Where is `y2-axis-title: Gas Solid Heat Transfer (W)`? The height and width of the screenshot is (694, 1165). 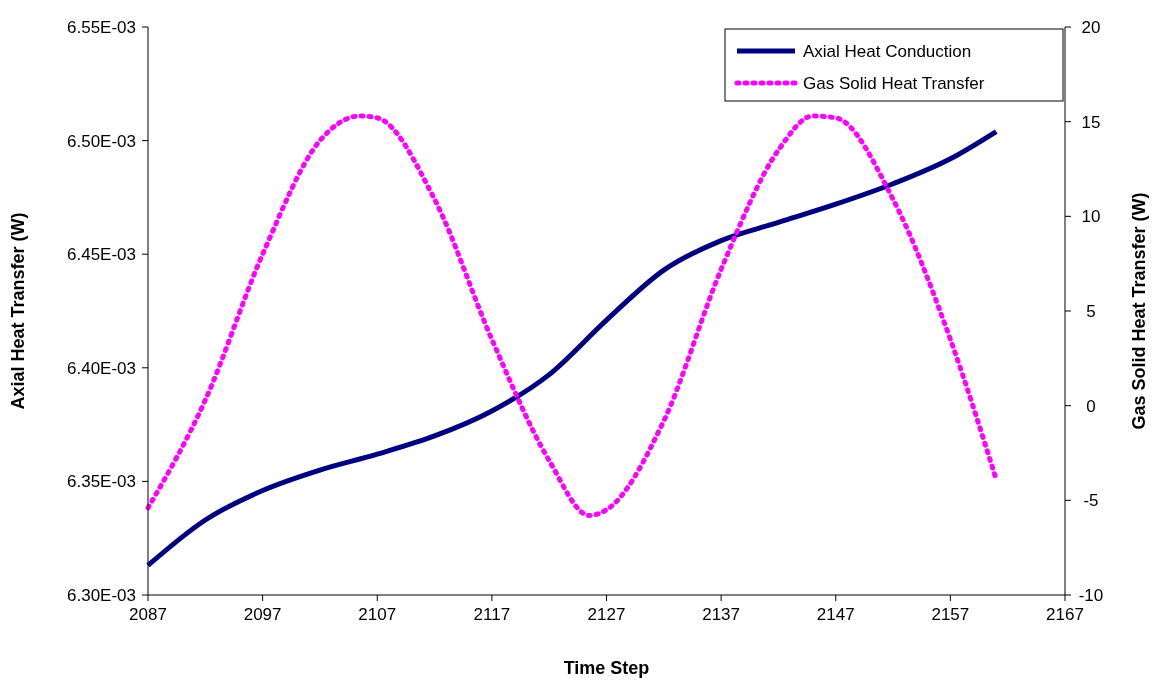 y2-axis-title: Gas Solid Heat Transfer (W) is located at coordinates (1139, 311).